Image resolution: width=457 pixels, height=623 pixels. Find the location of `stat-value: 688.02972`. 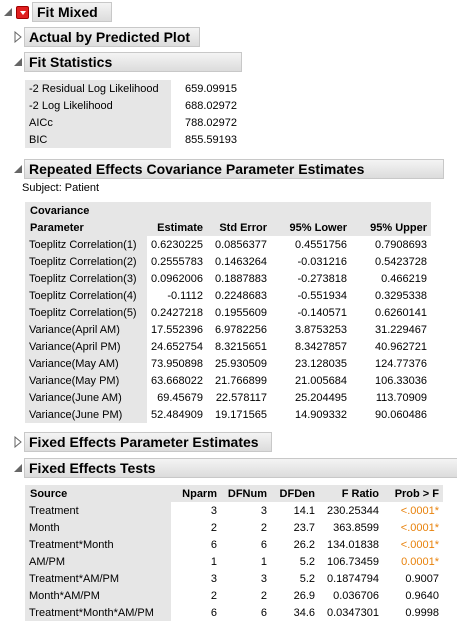

stat-value: 688.02972 is located at coordinates (211, 105).